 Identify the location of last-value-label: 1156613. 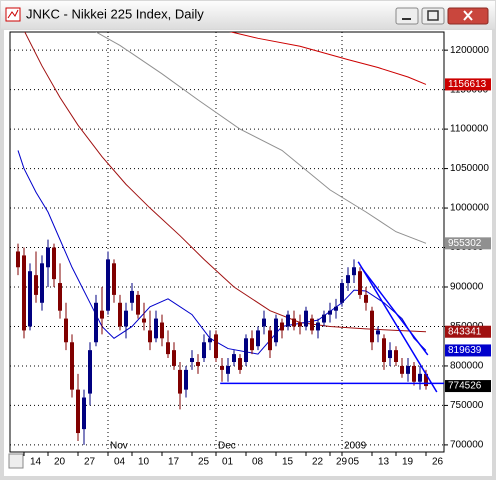
(467, 84).